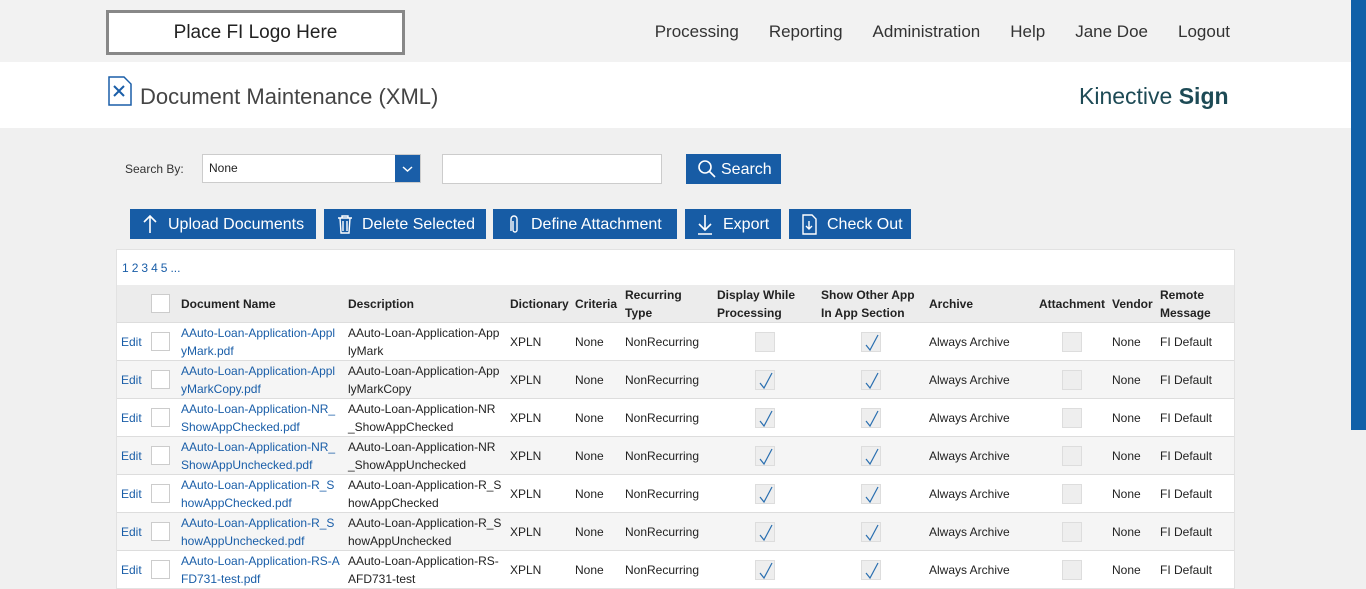  I want to click on toolbar-button: Export, so click(733, 224).